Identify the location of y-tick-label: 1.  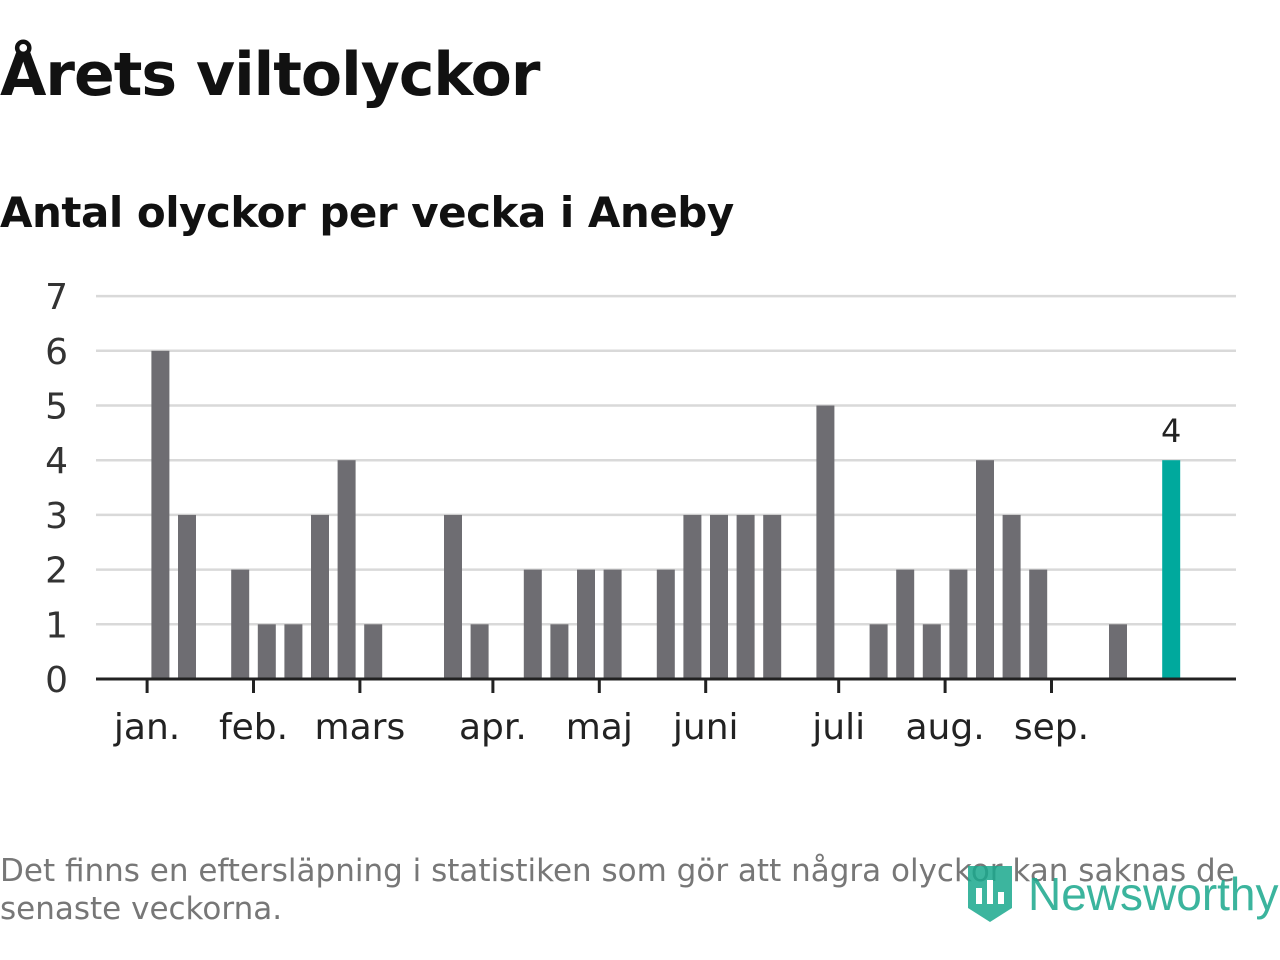
(56, 625).